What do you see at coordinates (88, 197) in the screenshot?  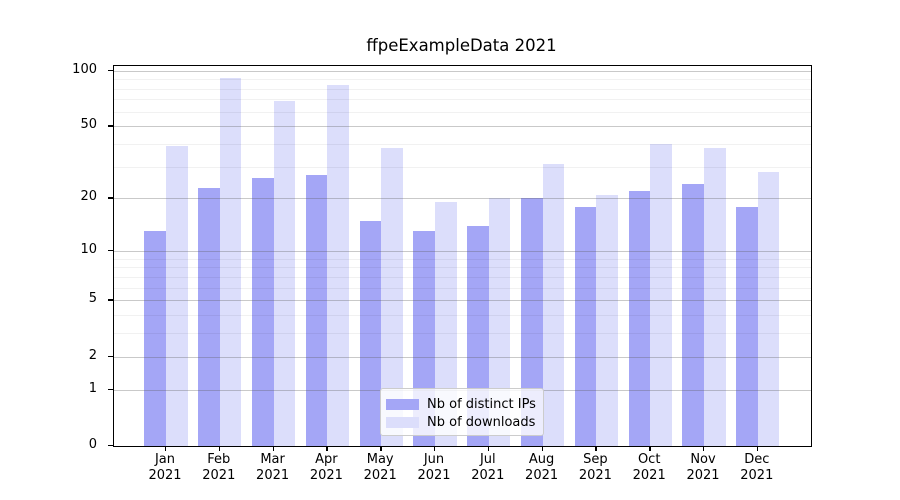 I see `y-tick-label-20: 20` at bounding box center [88, 197].